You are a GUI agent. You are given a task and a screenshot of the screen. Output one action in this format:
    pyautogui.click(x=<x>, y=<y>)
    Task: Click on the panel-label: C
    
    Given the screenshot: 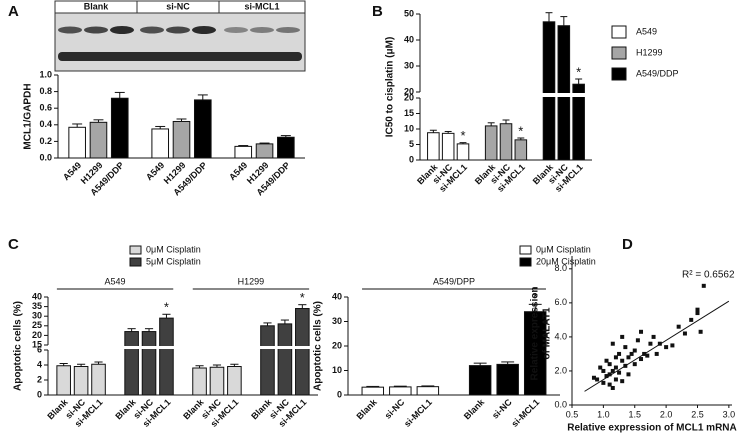 What is the action you would take?
    pyautogui.click(x=13, y=244)
    